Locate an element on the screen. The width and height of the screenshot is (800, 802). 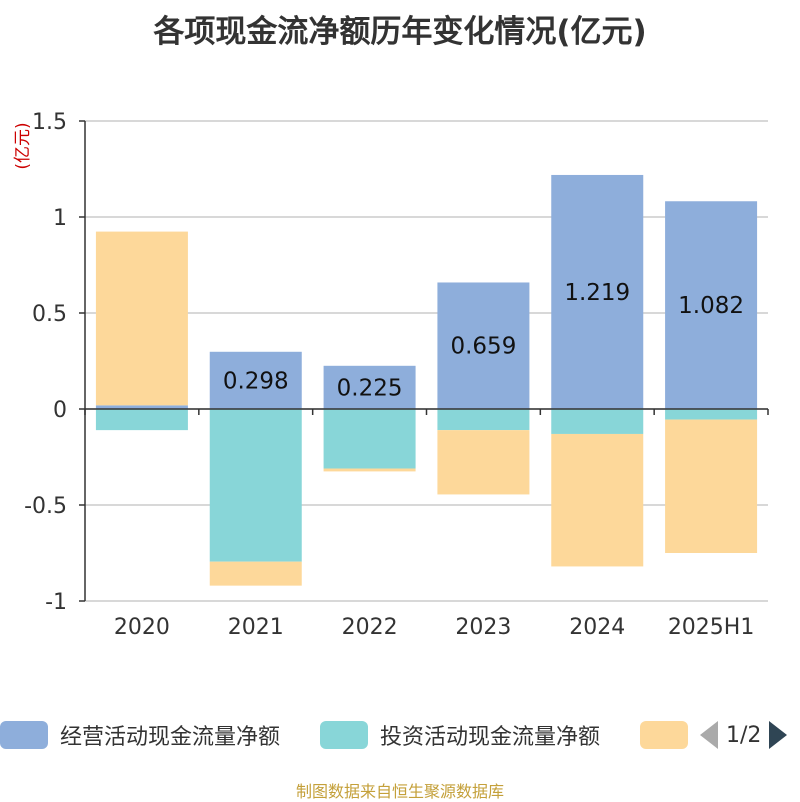
legend-page-indicator: 1/2 is located at coordinates (744, 735).